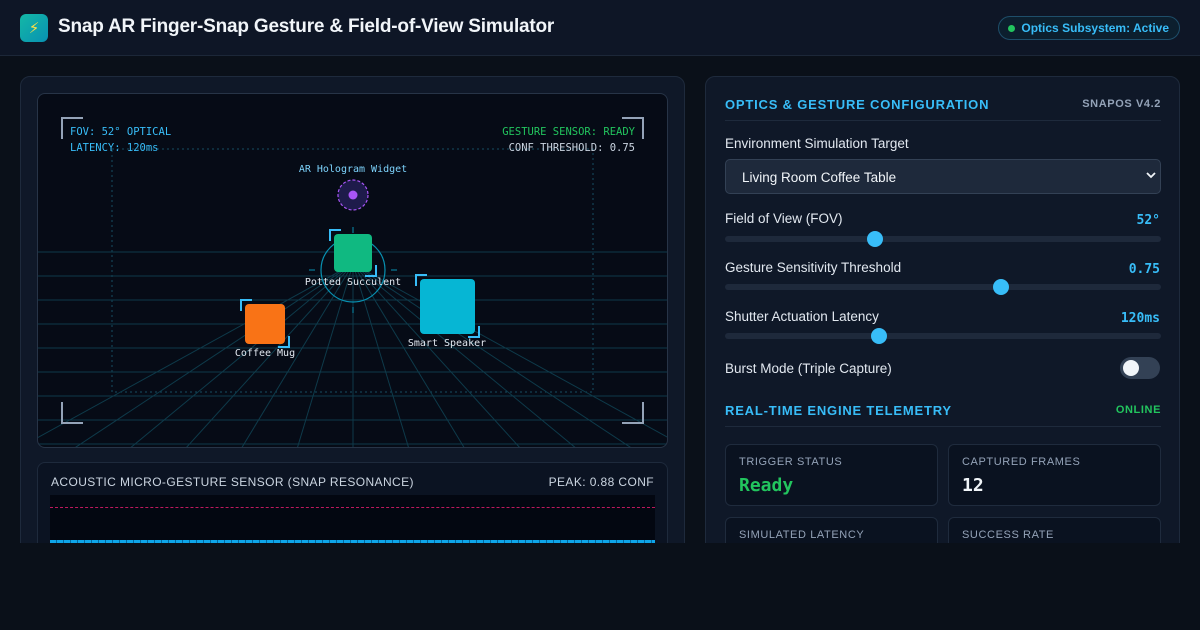 The height and width of the screenshot is (630, 1200). I want to click on object-label: Smart Speaker, so click(447, 343).